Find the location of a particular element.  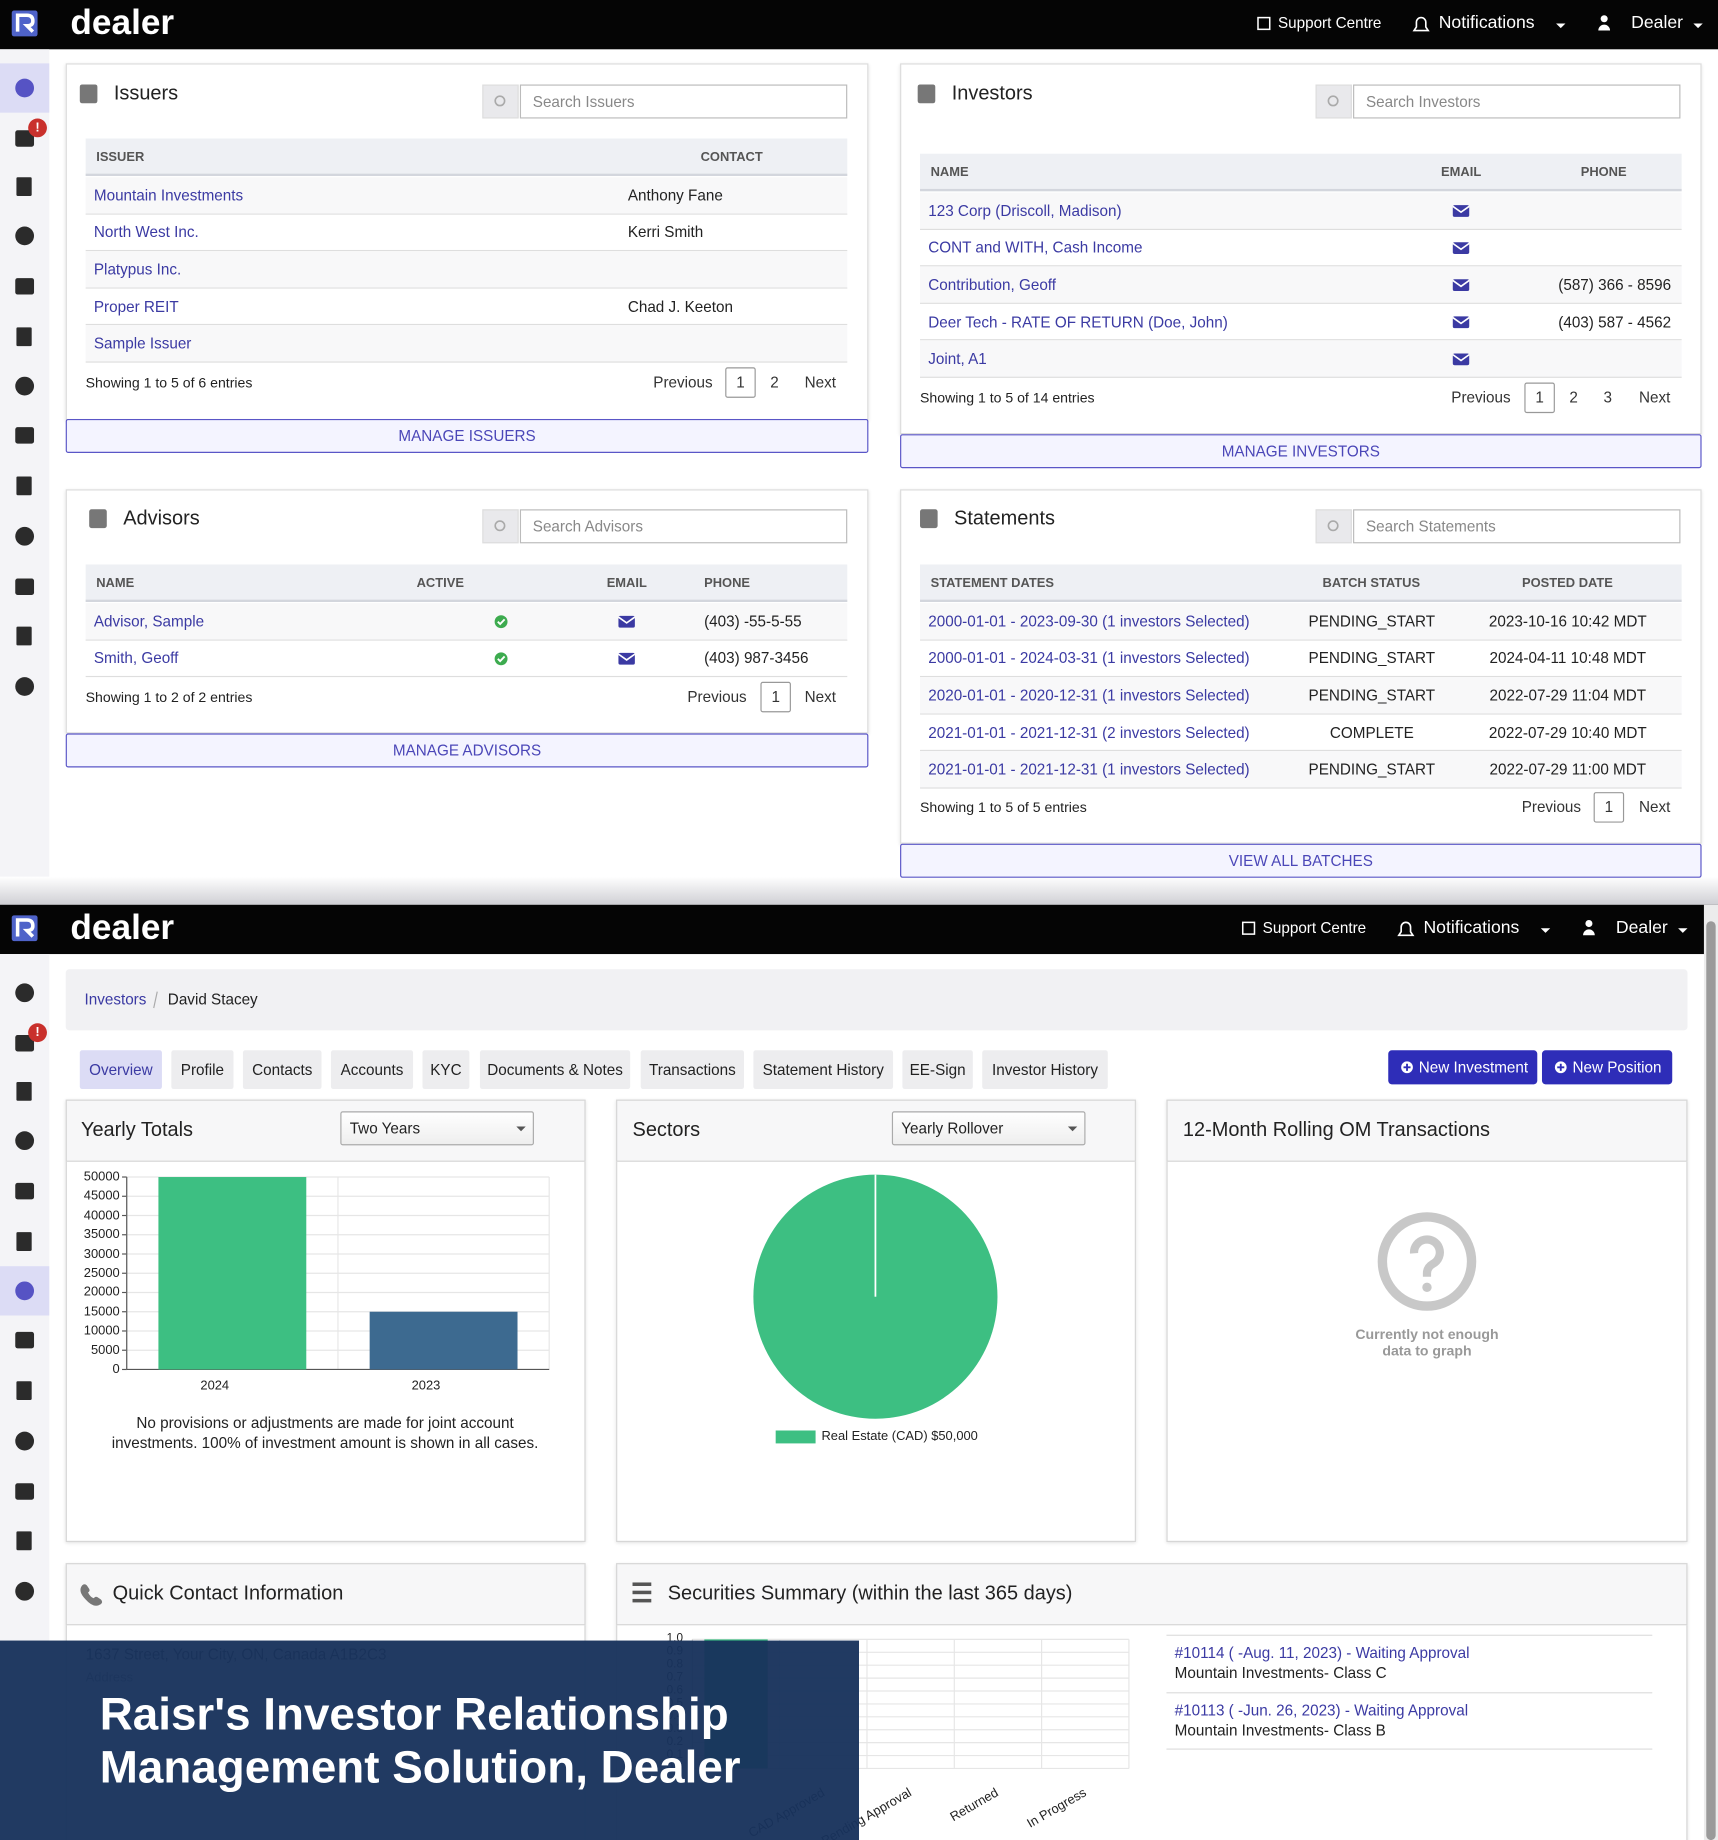

no-data-dot is located at coordinates (1427, 1287).